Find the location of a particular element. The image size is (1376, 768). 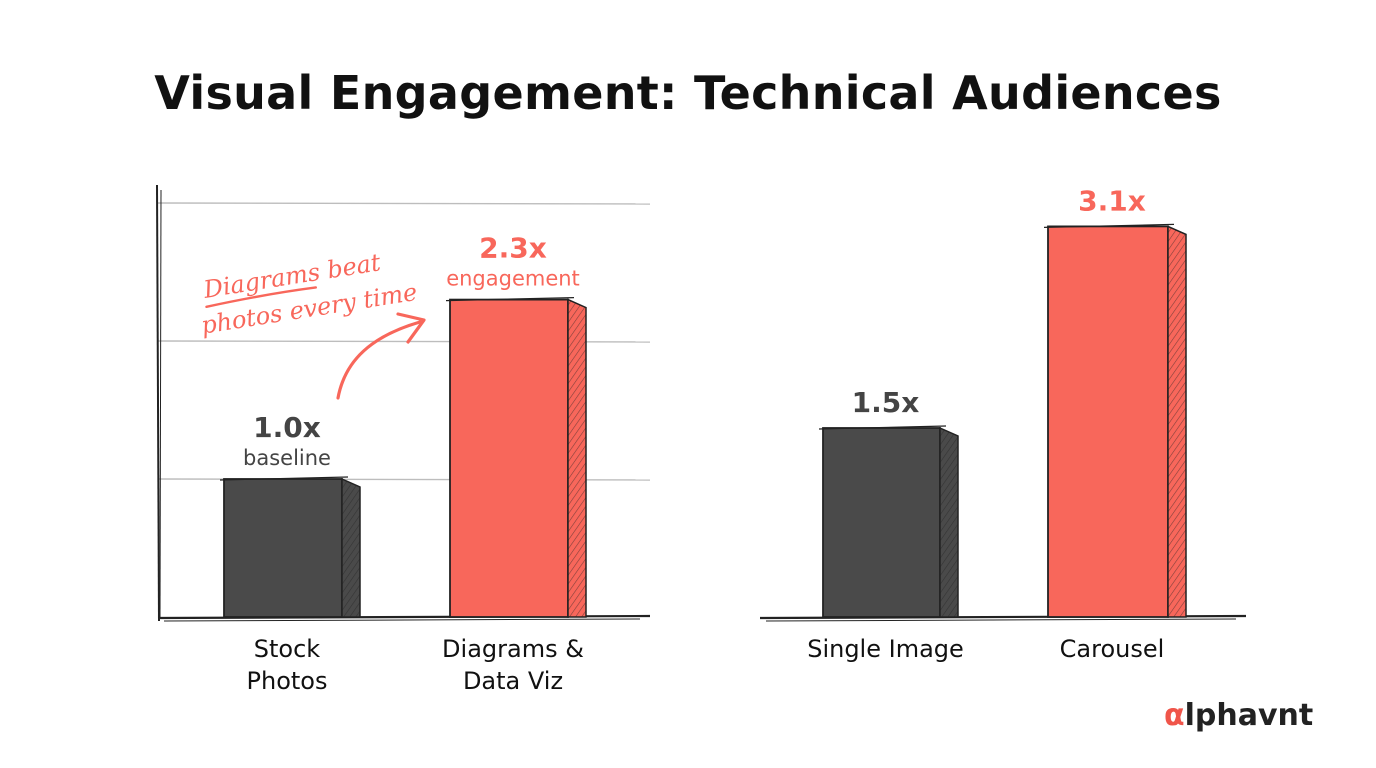

category-label: Diagrams & is located at coordinates (513, 649).